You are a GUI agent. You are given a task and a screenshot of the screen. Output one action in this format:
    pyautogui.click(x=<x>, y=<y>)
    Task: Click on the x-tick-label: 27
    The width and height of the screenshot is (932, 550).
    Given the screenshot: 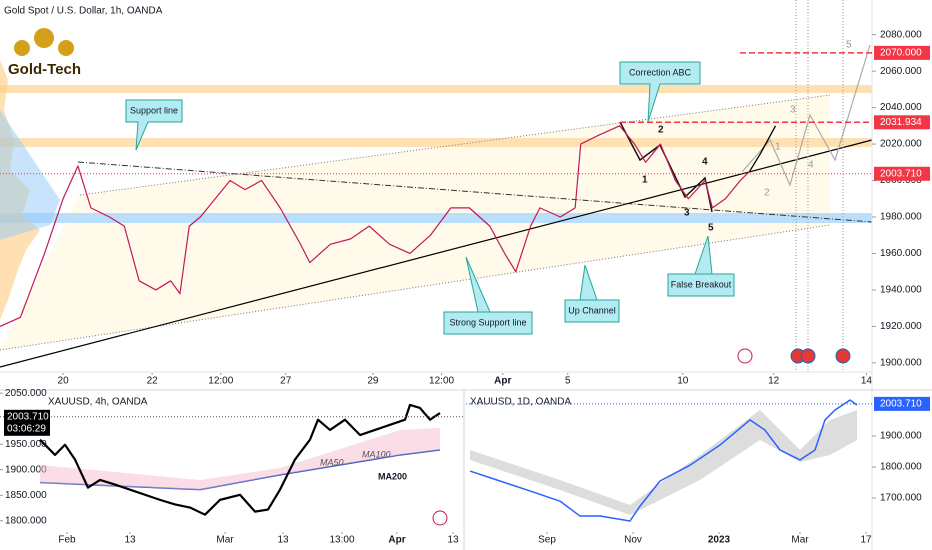 What is the action you would take?
    pyautogui.click(x=286, y=381)
    